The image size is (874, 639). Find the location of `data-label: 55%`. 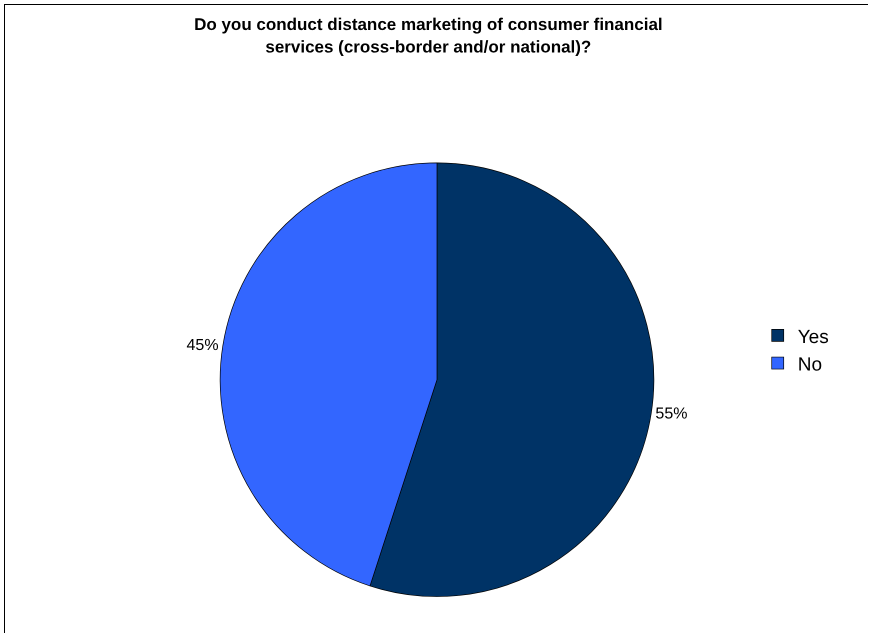

data-label: 55% is located at coordinates (671, 413).